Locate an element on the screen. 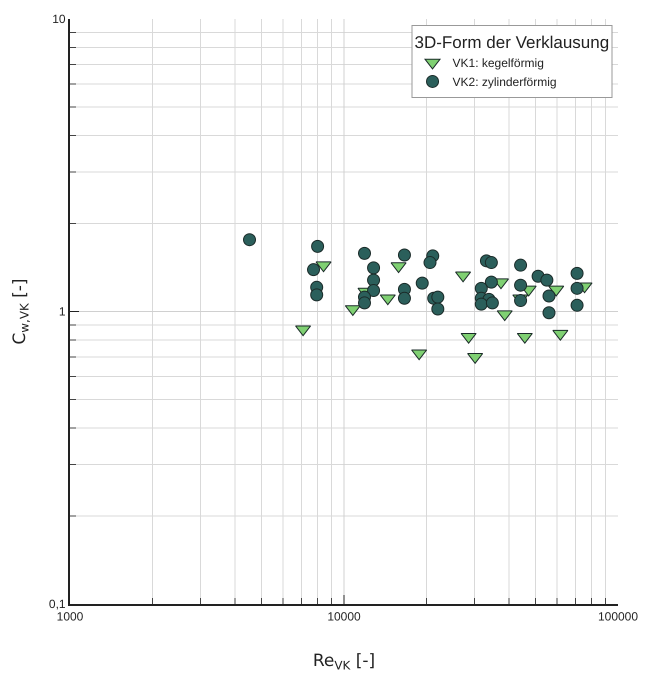 The image size is (650, 674). x-tick-label: 1000 is located at coordinates (70, 616).